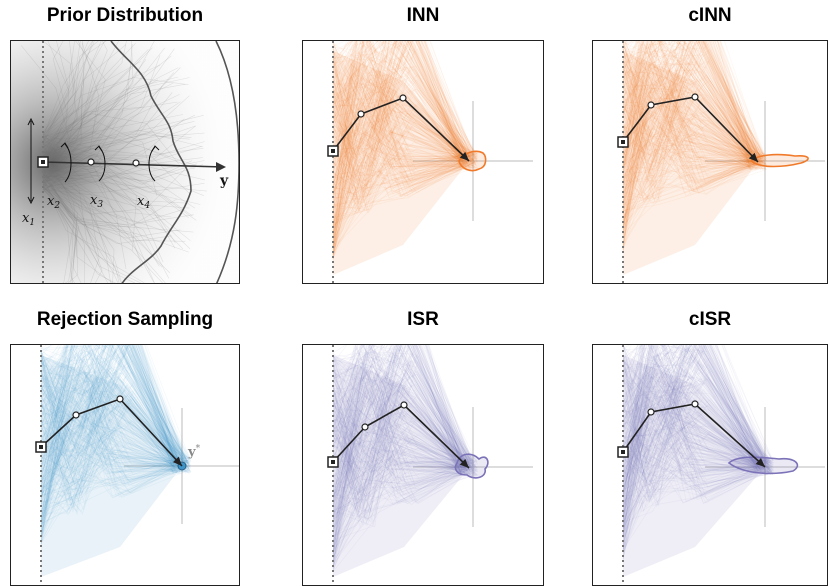 The width and height of the screenshot is (828, 586). I want to click on prior-contour-outer, so click(227, 162).